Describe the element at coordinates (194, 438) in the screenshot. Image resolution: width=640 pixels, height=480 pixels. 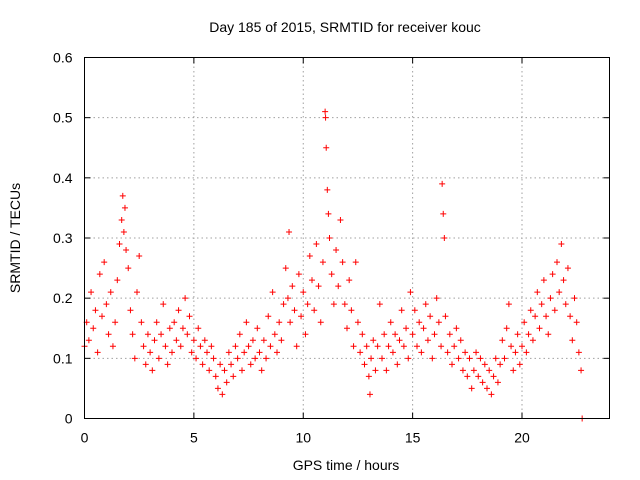
I see `x-tick-label: 5` at that location.